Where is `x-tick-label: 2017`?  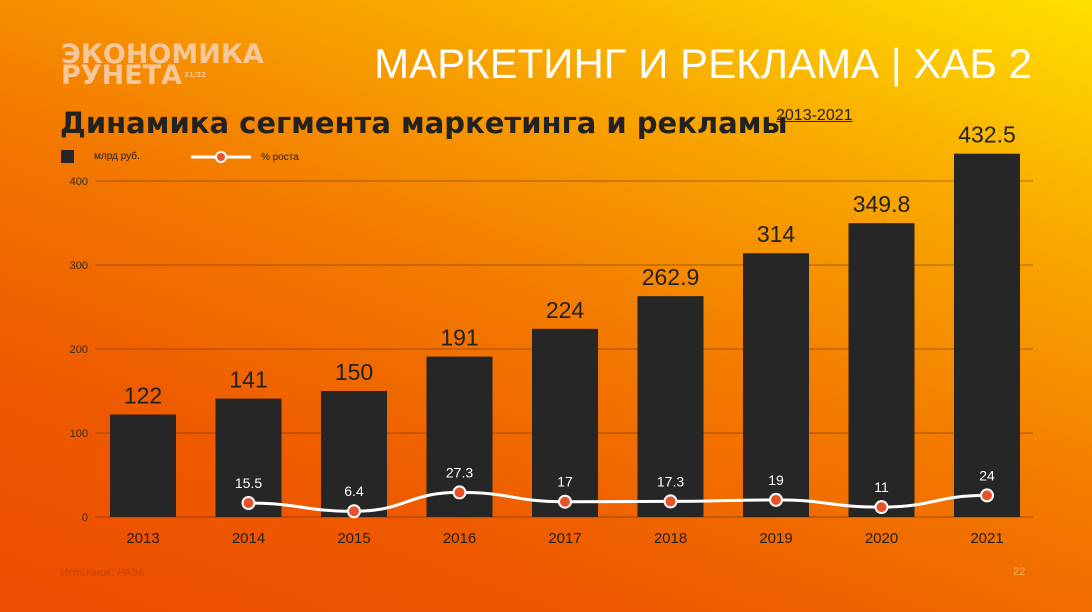 x-tick-label: 2017 is located at coordinates (564, 538).